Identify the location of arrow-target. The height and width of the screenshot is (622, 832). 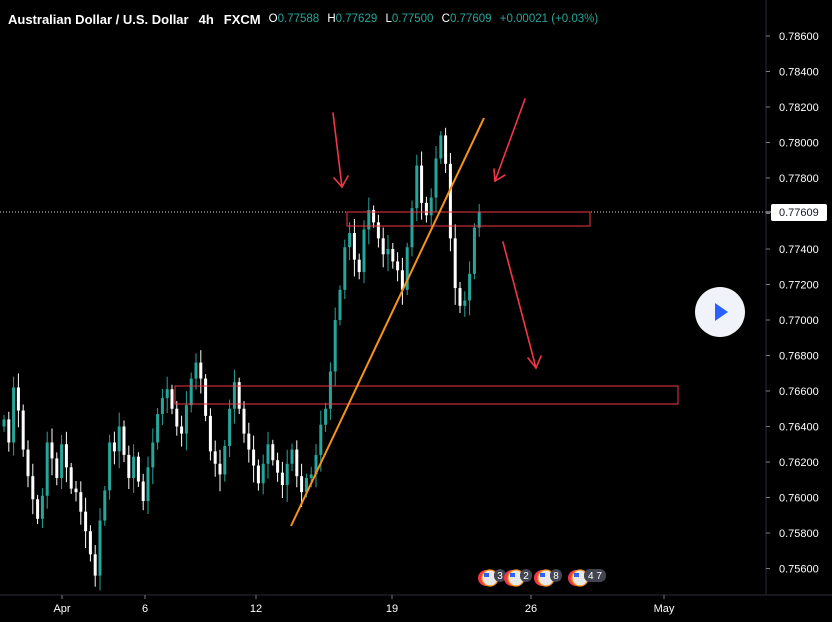
(522, 305).